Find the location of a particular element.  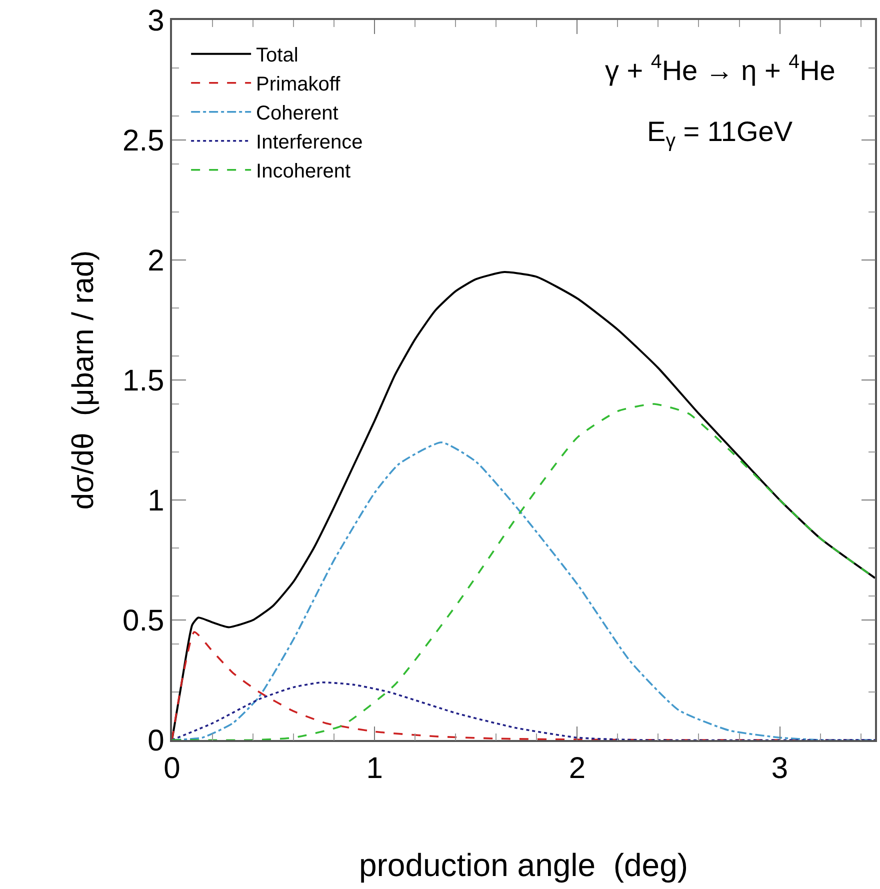

annotation: E$_{γ}$ = 11GeV is located at coordinates (720, 134).